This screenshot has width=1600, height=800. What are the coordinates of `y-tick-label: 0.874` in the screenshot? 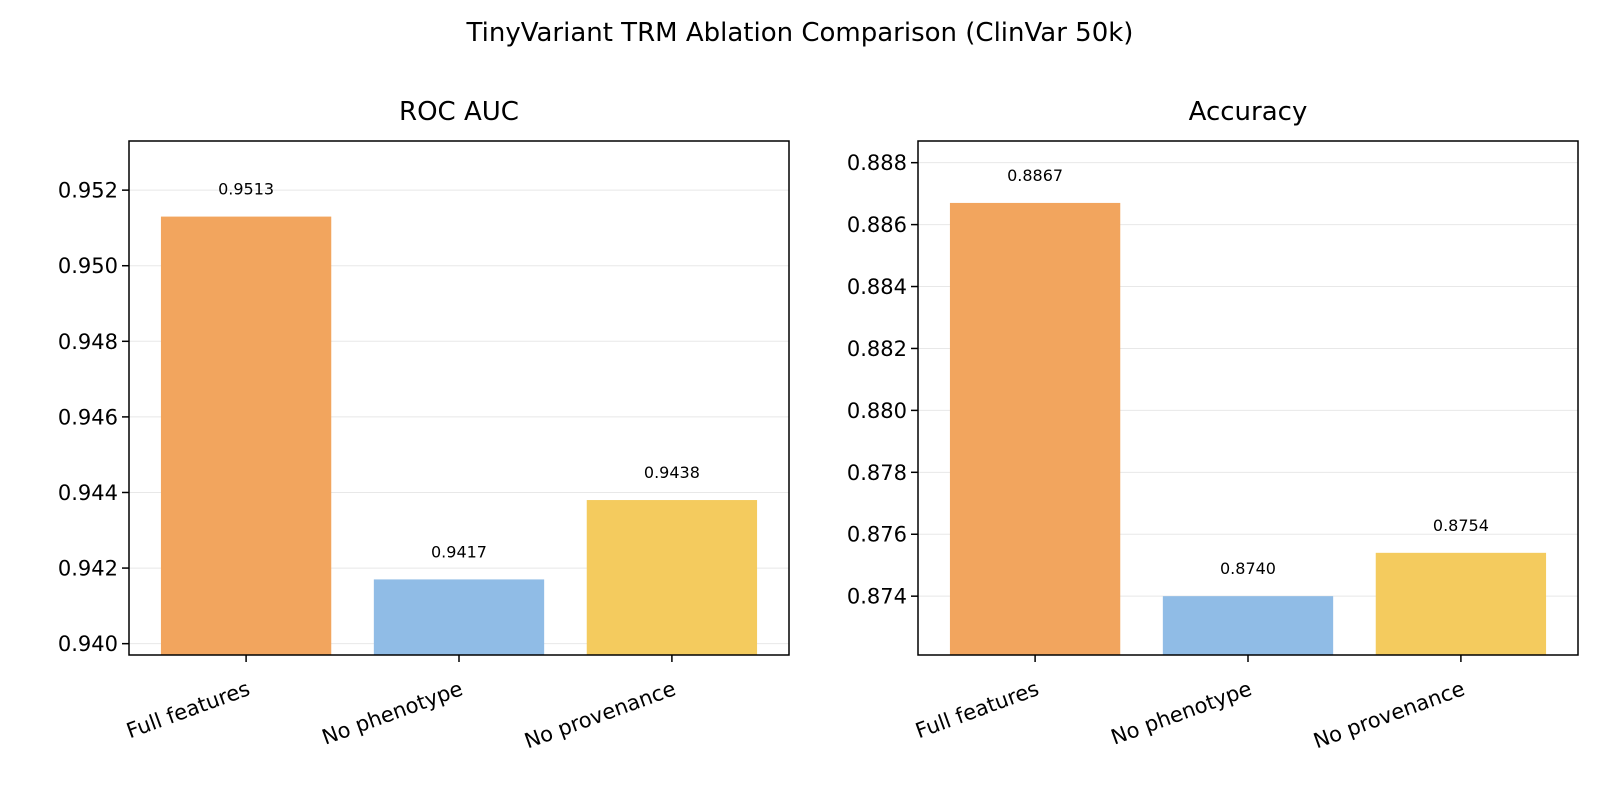 It's located at (877, 597).